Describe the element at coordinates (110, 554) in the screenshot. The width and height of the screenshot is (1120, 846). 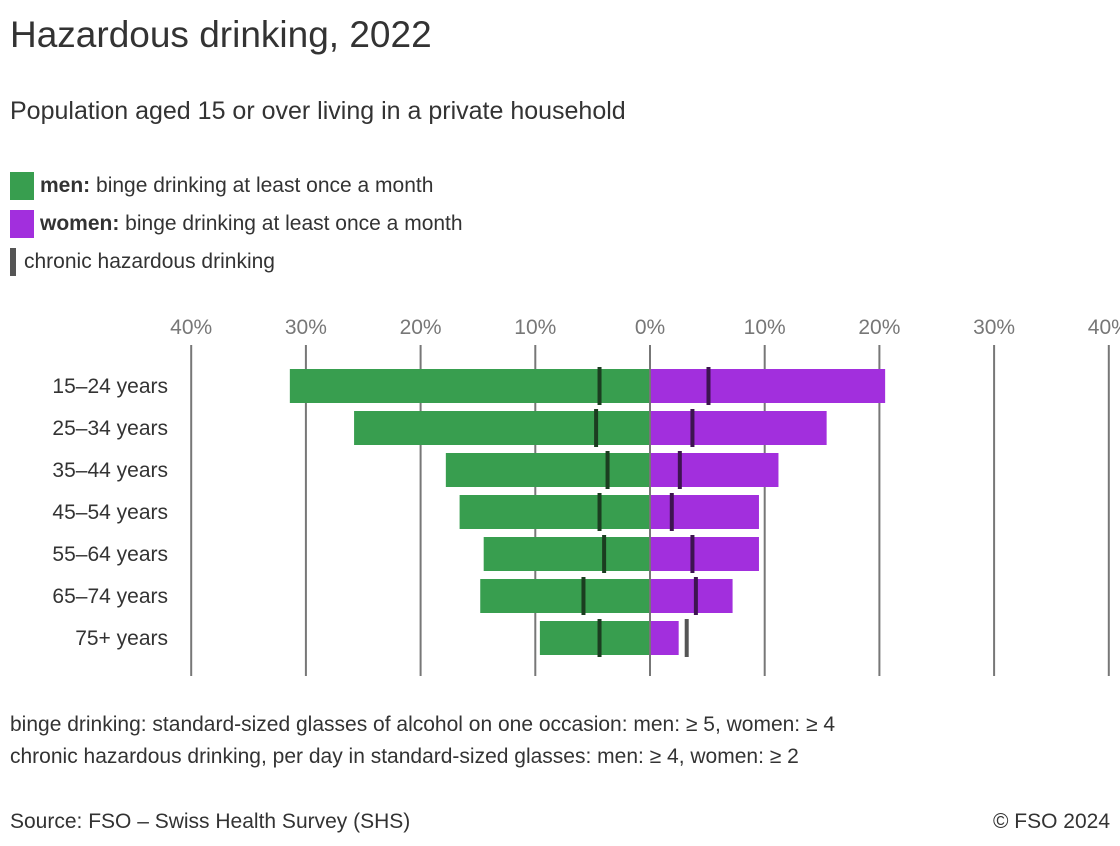
I see `category-label: 55–64 years` at that location.